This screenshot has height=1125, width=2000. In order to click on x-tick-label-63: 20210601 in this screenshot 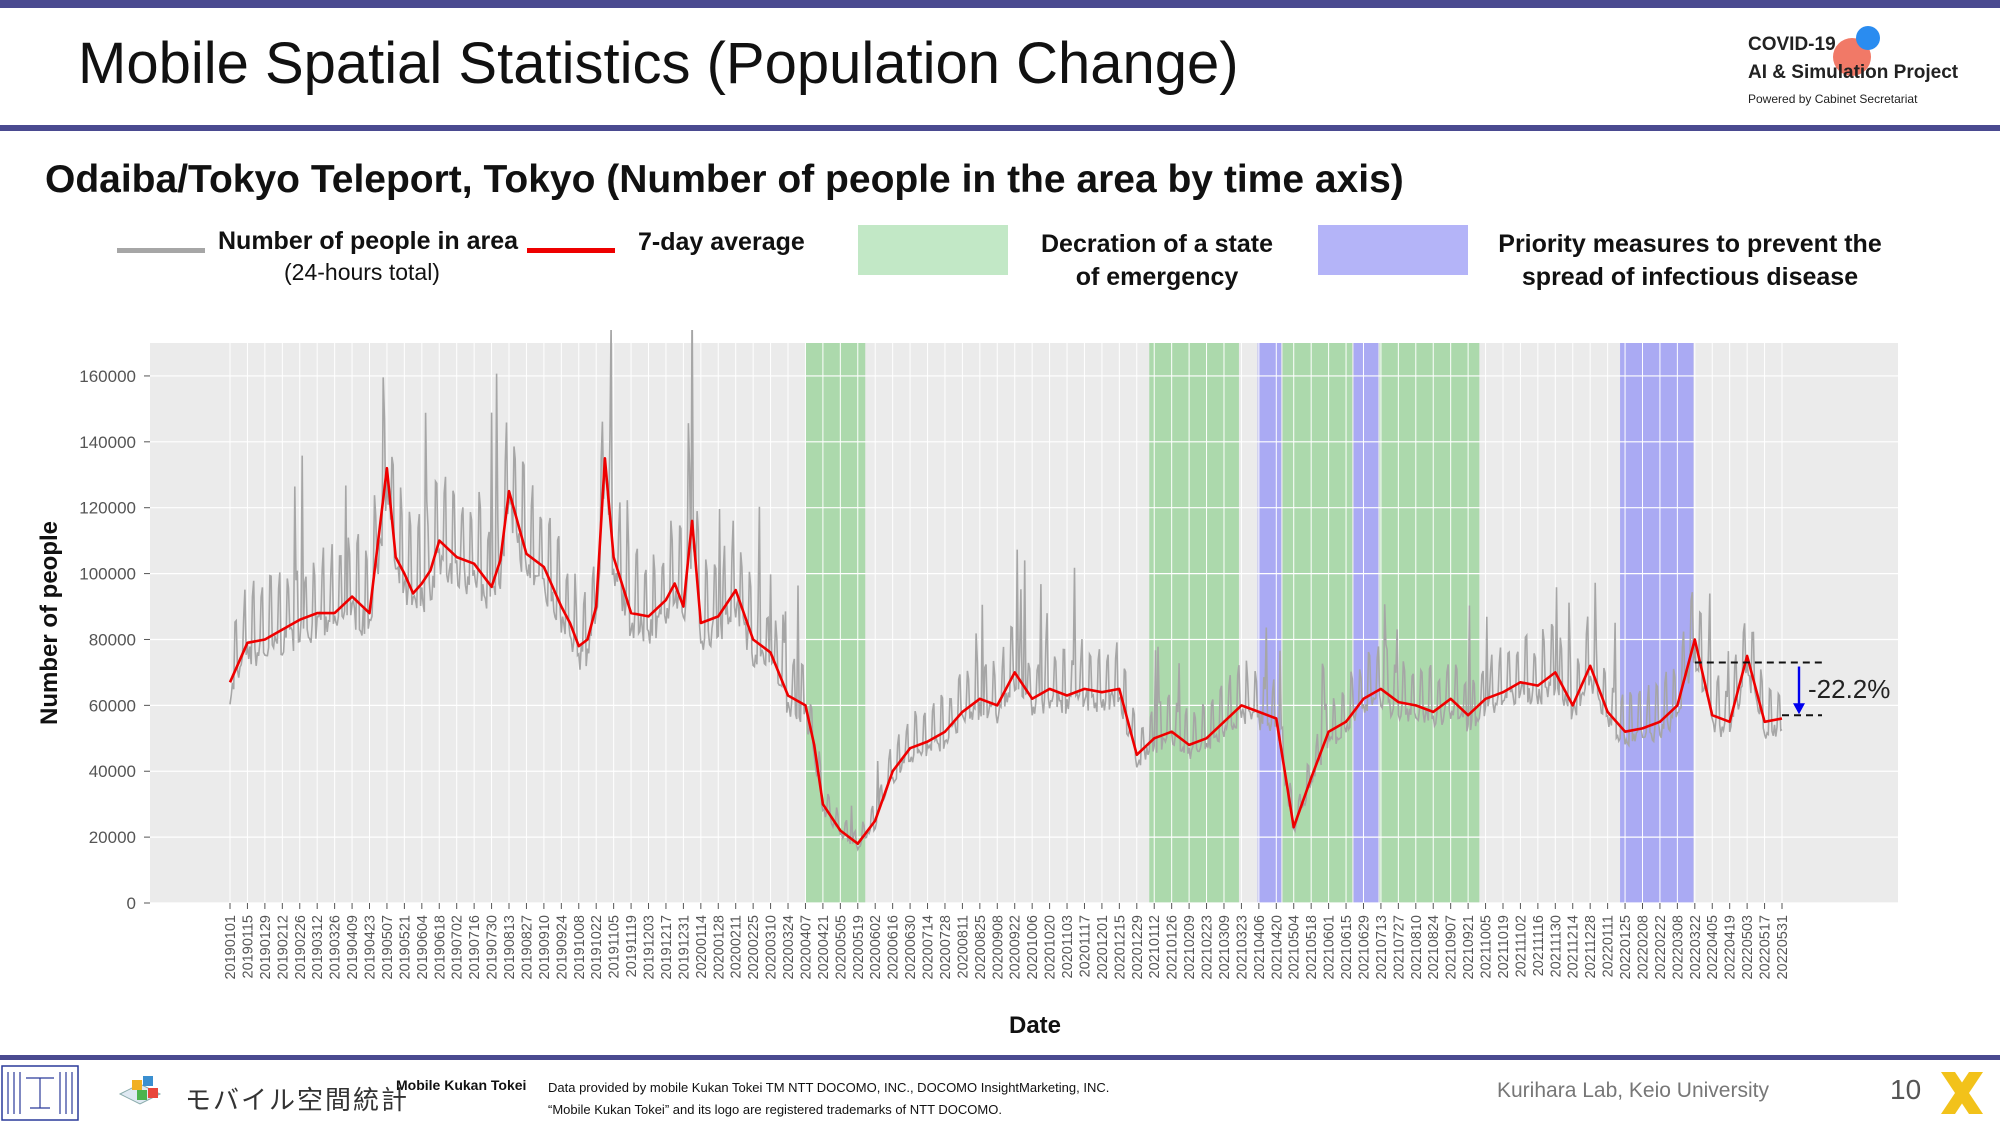, I will do `click(1330, 947)`.